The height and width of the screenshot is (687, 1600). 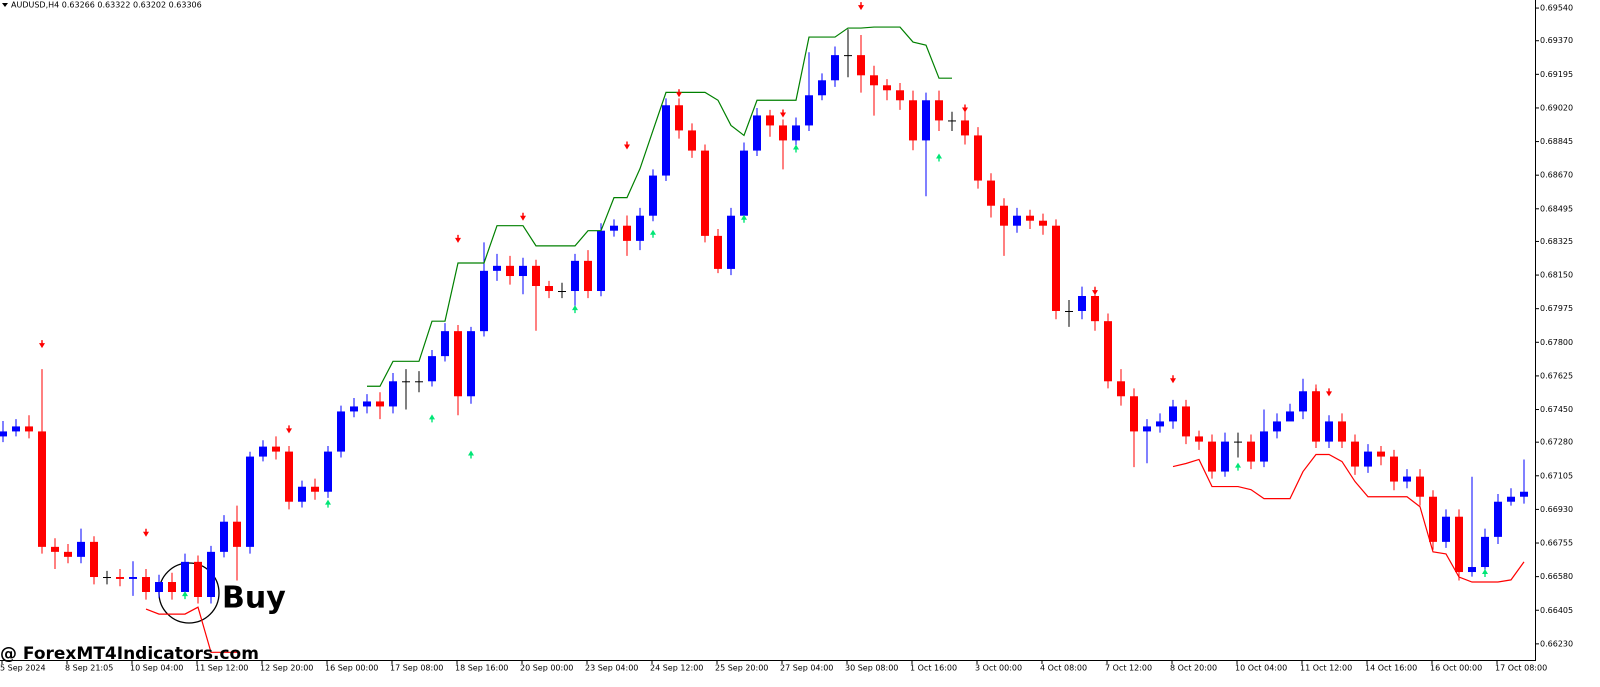 What do you see at coordinates (1556, 509) in the screenshot?
I see `y-tick-label: 0.66930` at bounding box center [1556, 509].